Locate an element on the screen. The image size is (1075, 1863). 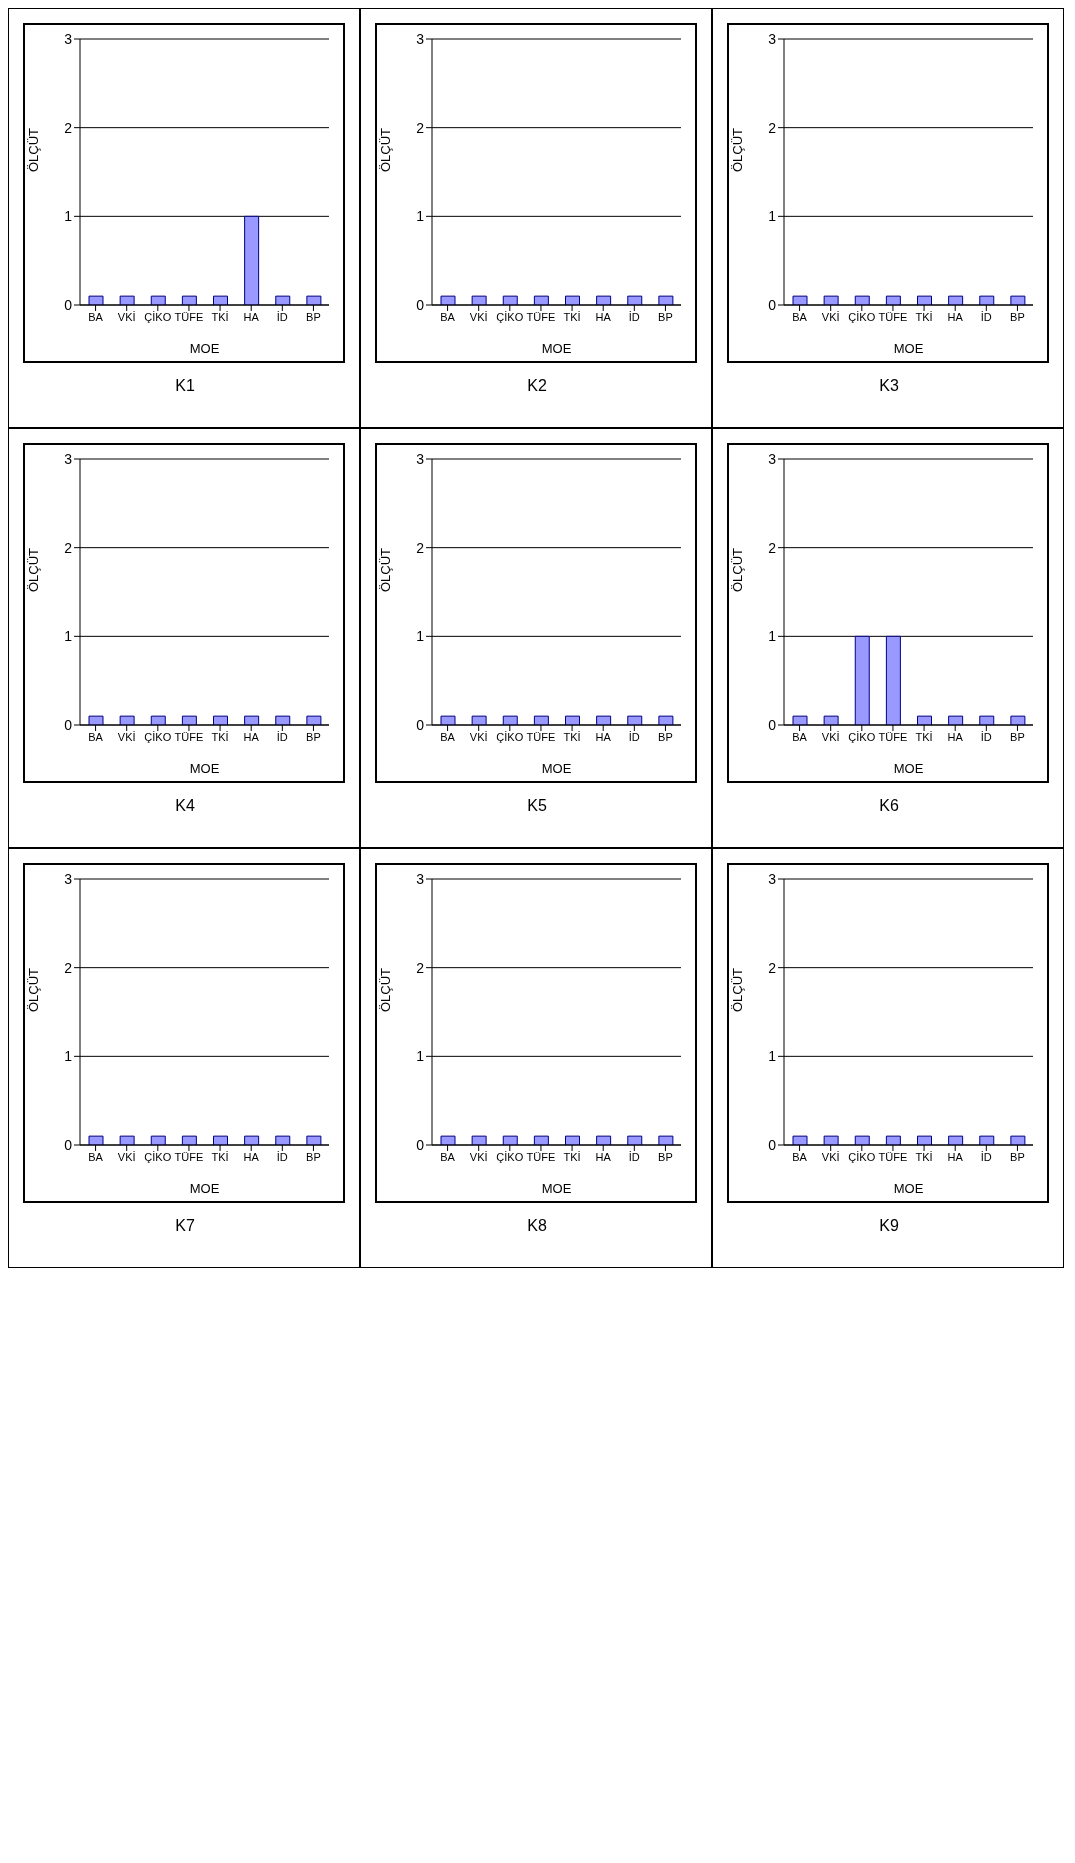
text: K4 is located at coordinates (185, 806).